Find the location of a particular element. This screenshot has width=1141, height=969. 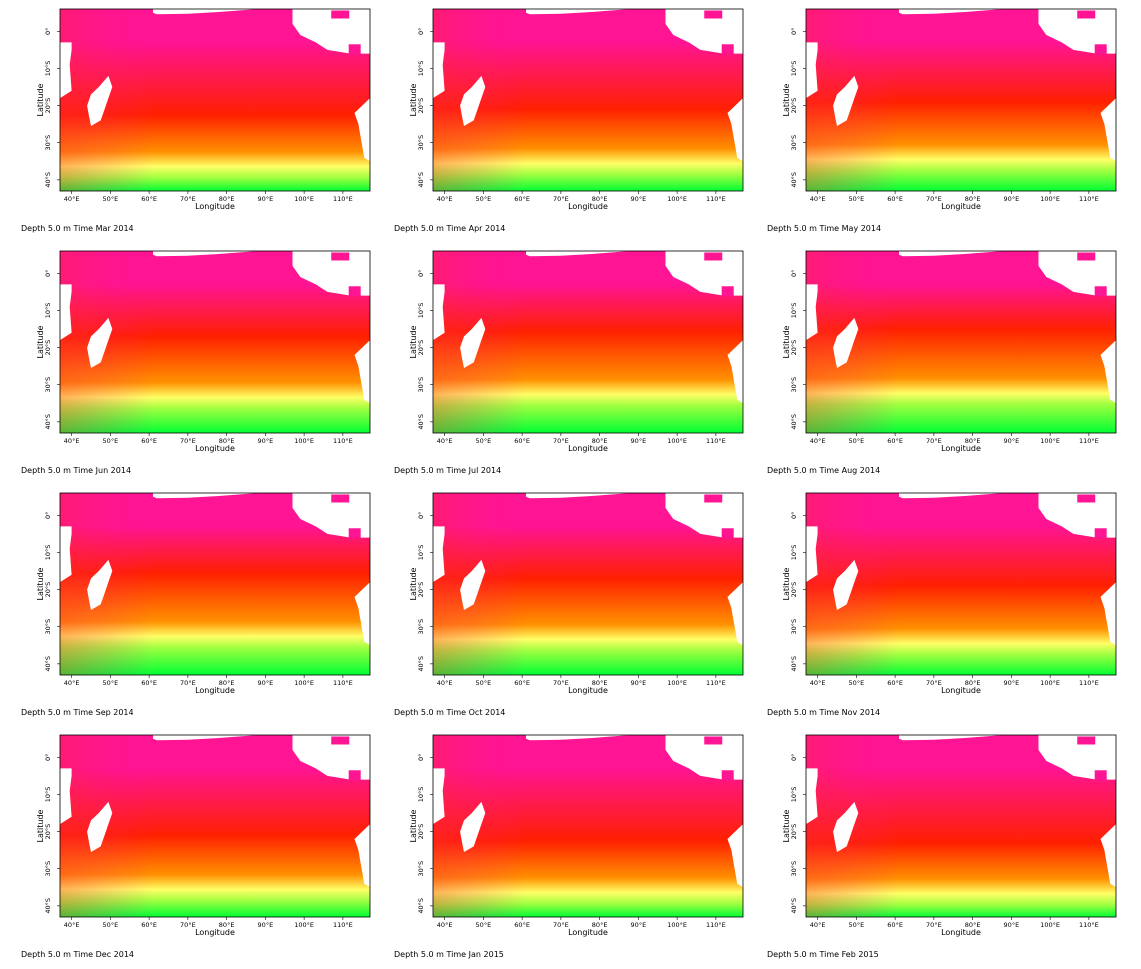

panel-caption: Depth 5.0 m Time Apr 2014 is located at coordinates (450, 228).